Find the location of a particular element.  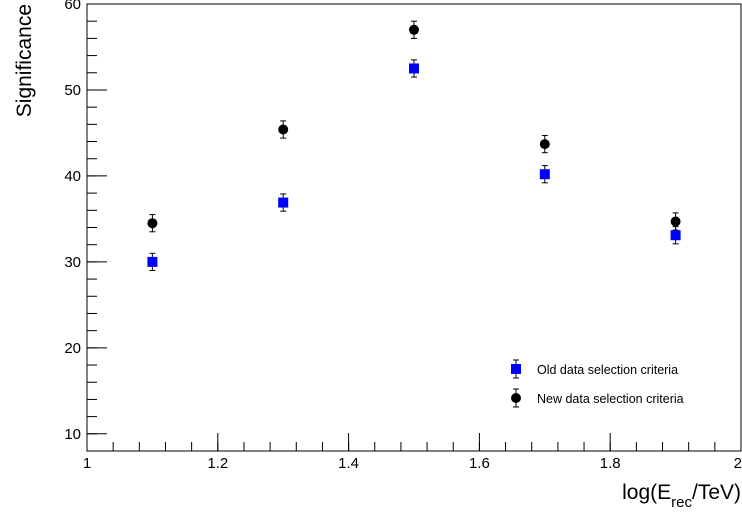

x-tick-label: 1.8 is located at coordinates (610, 463).